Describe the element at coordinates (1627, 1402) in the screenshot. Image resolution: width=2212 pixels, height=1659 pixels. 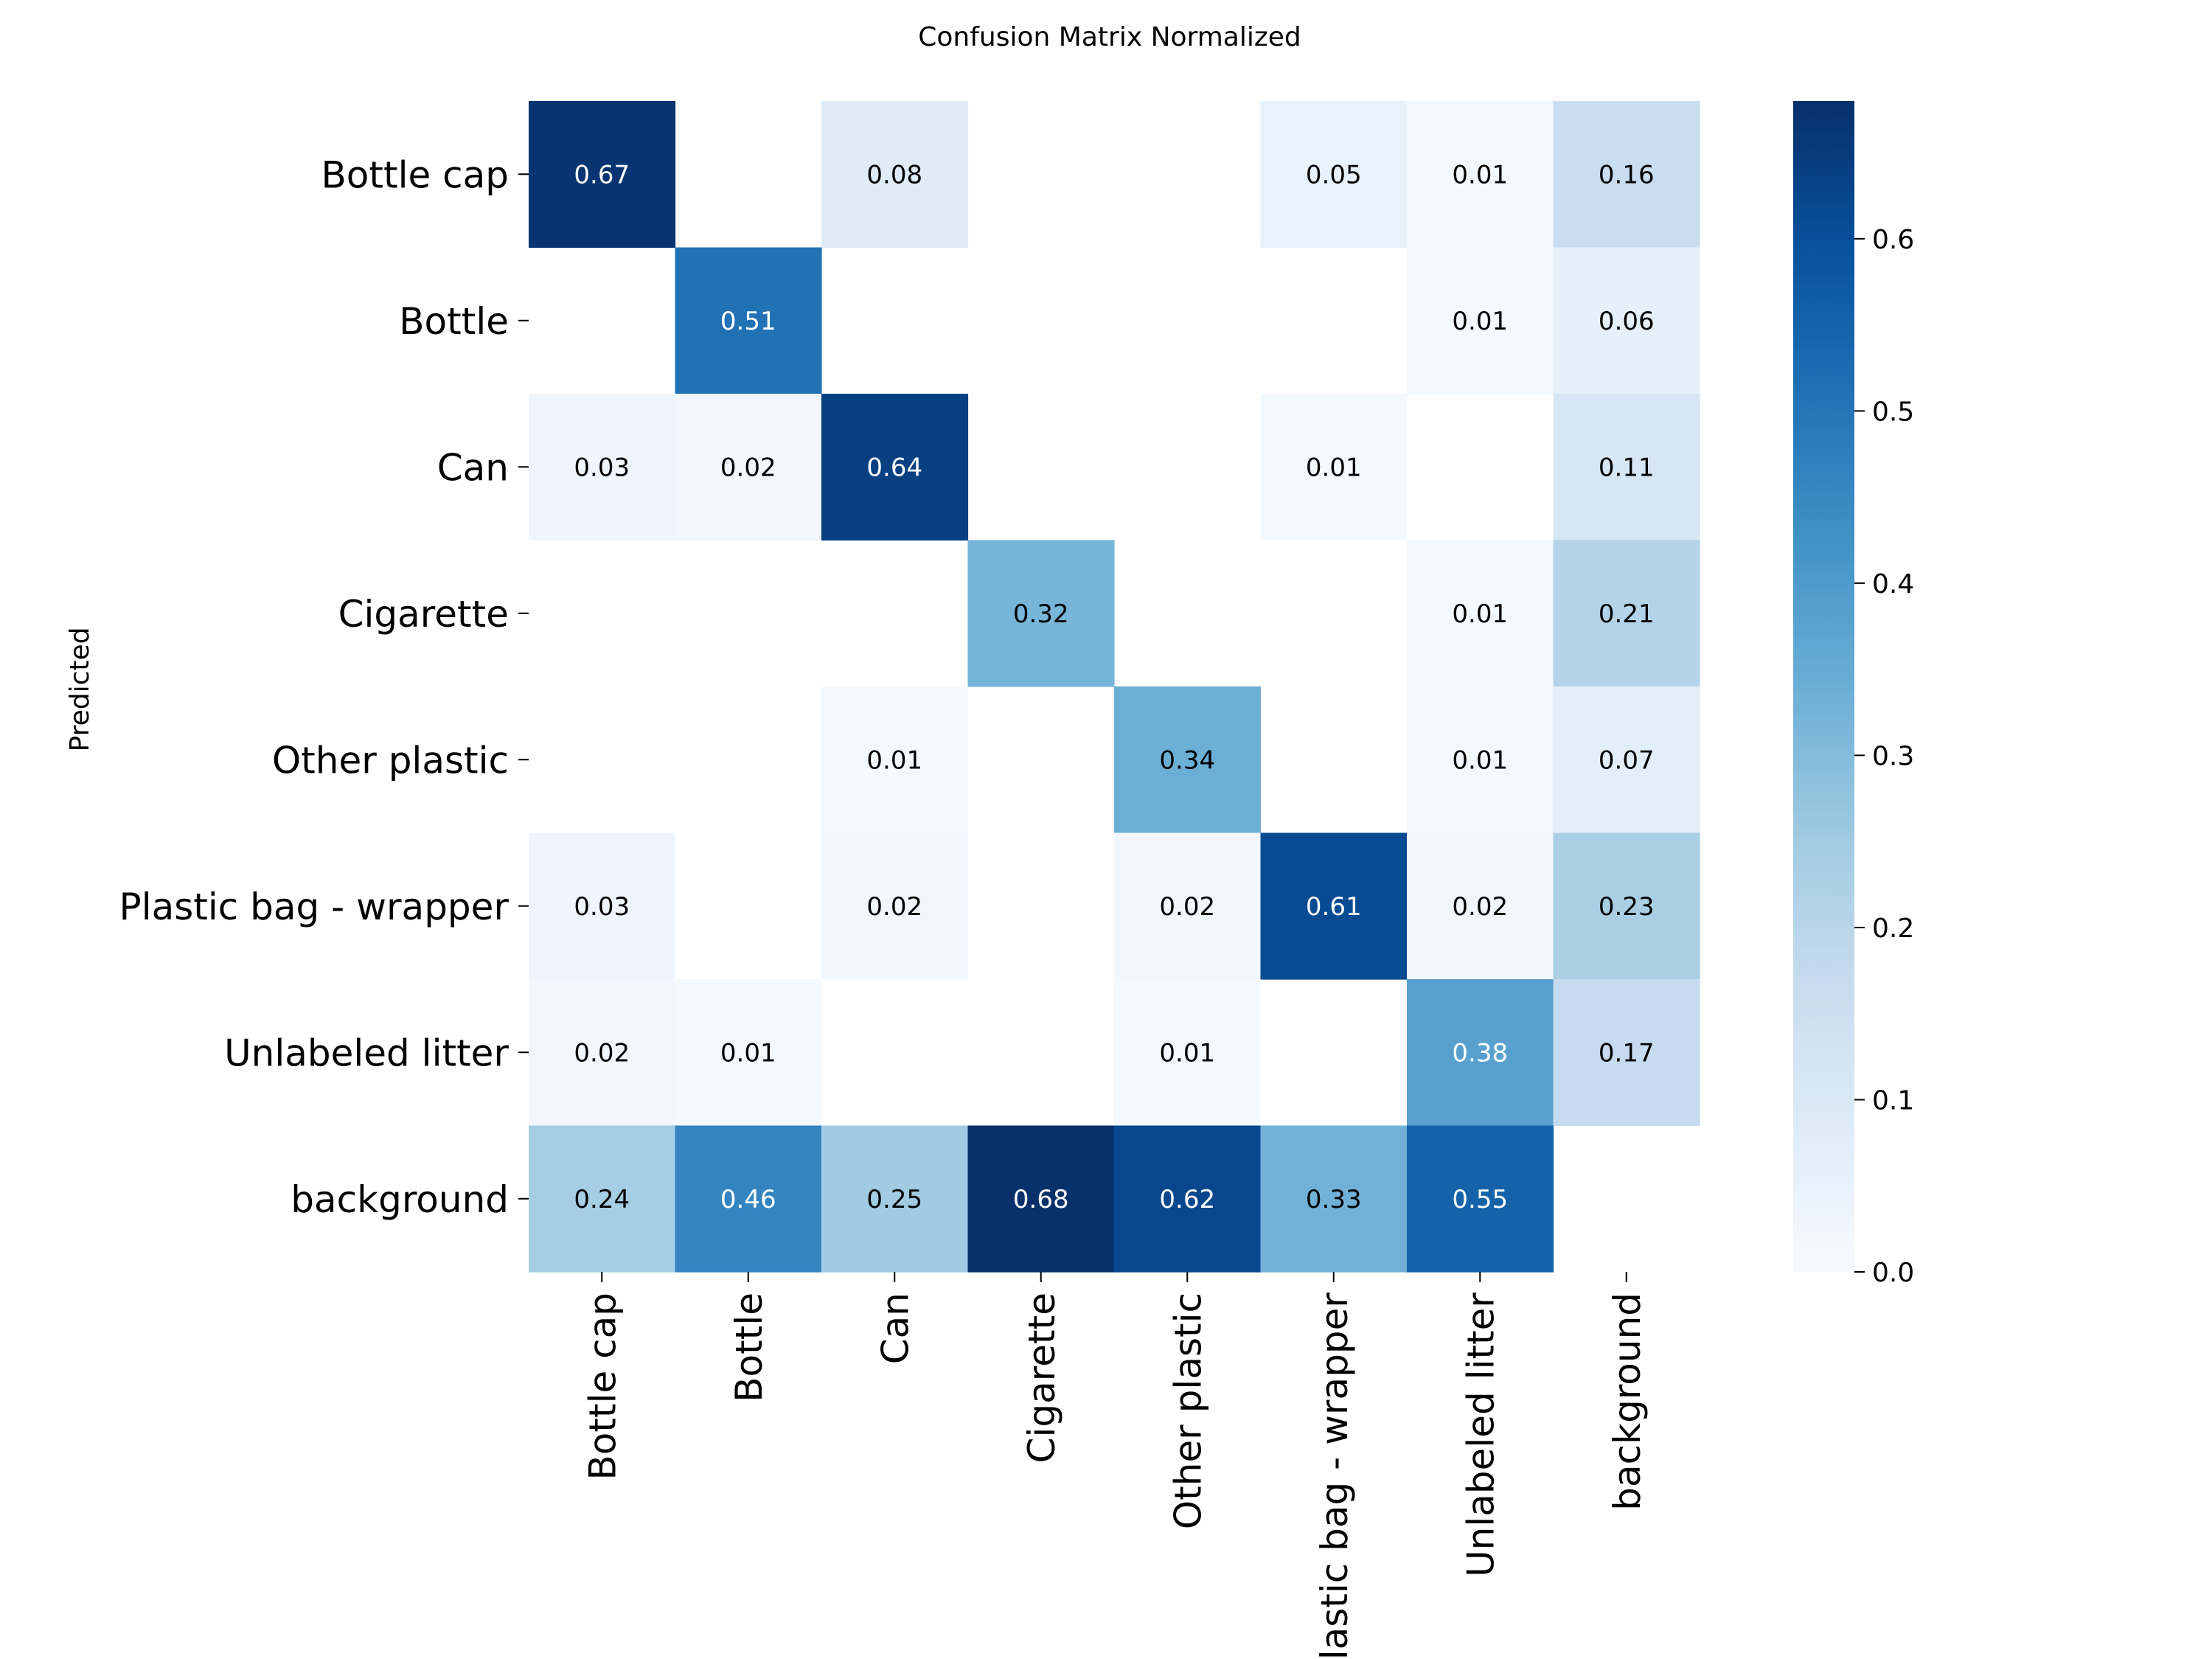
I see `column-label: background` at that location.